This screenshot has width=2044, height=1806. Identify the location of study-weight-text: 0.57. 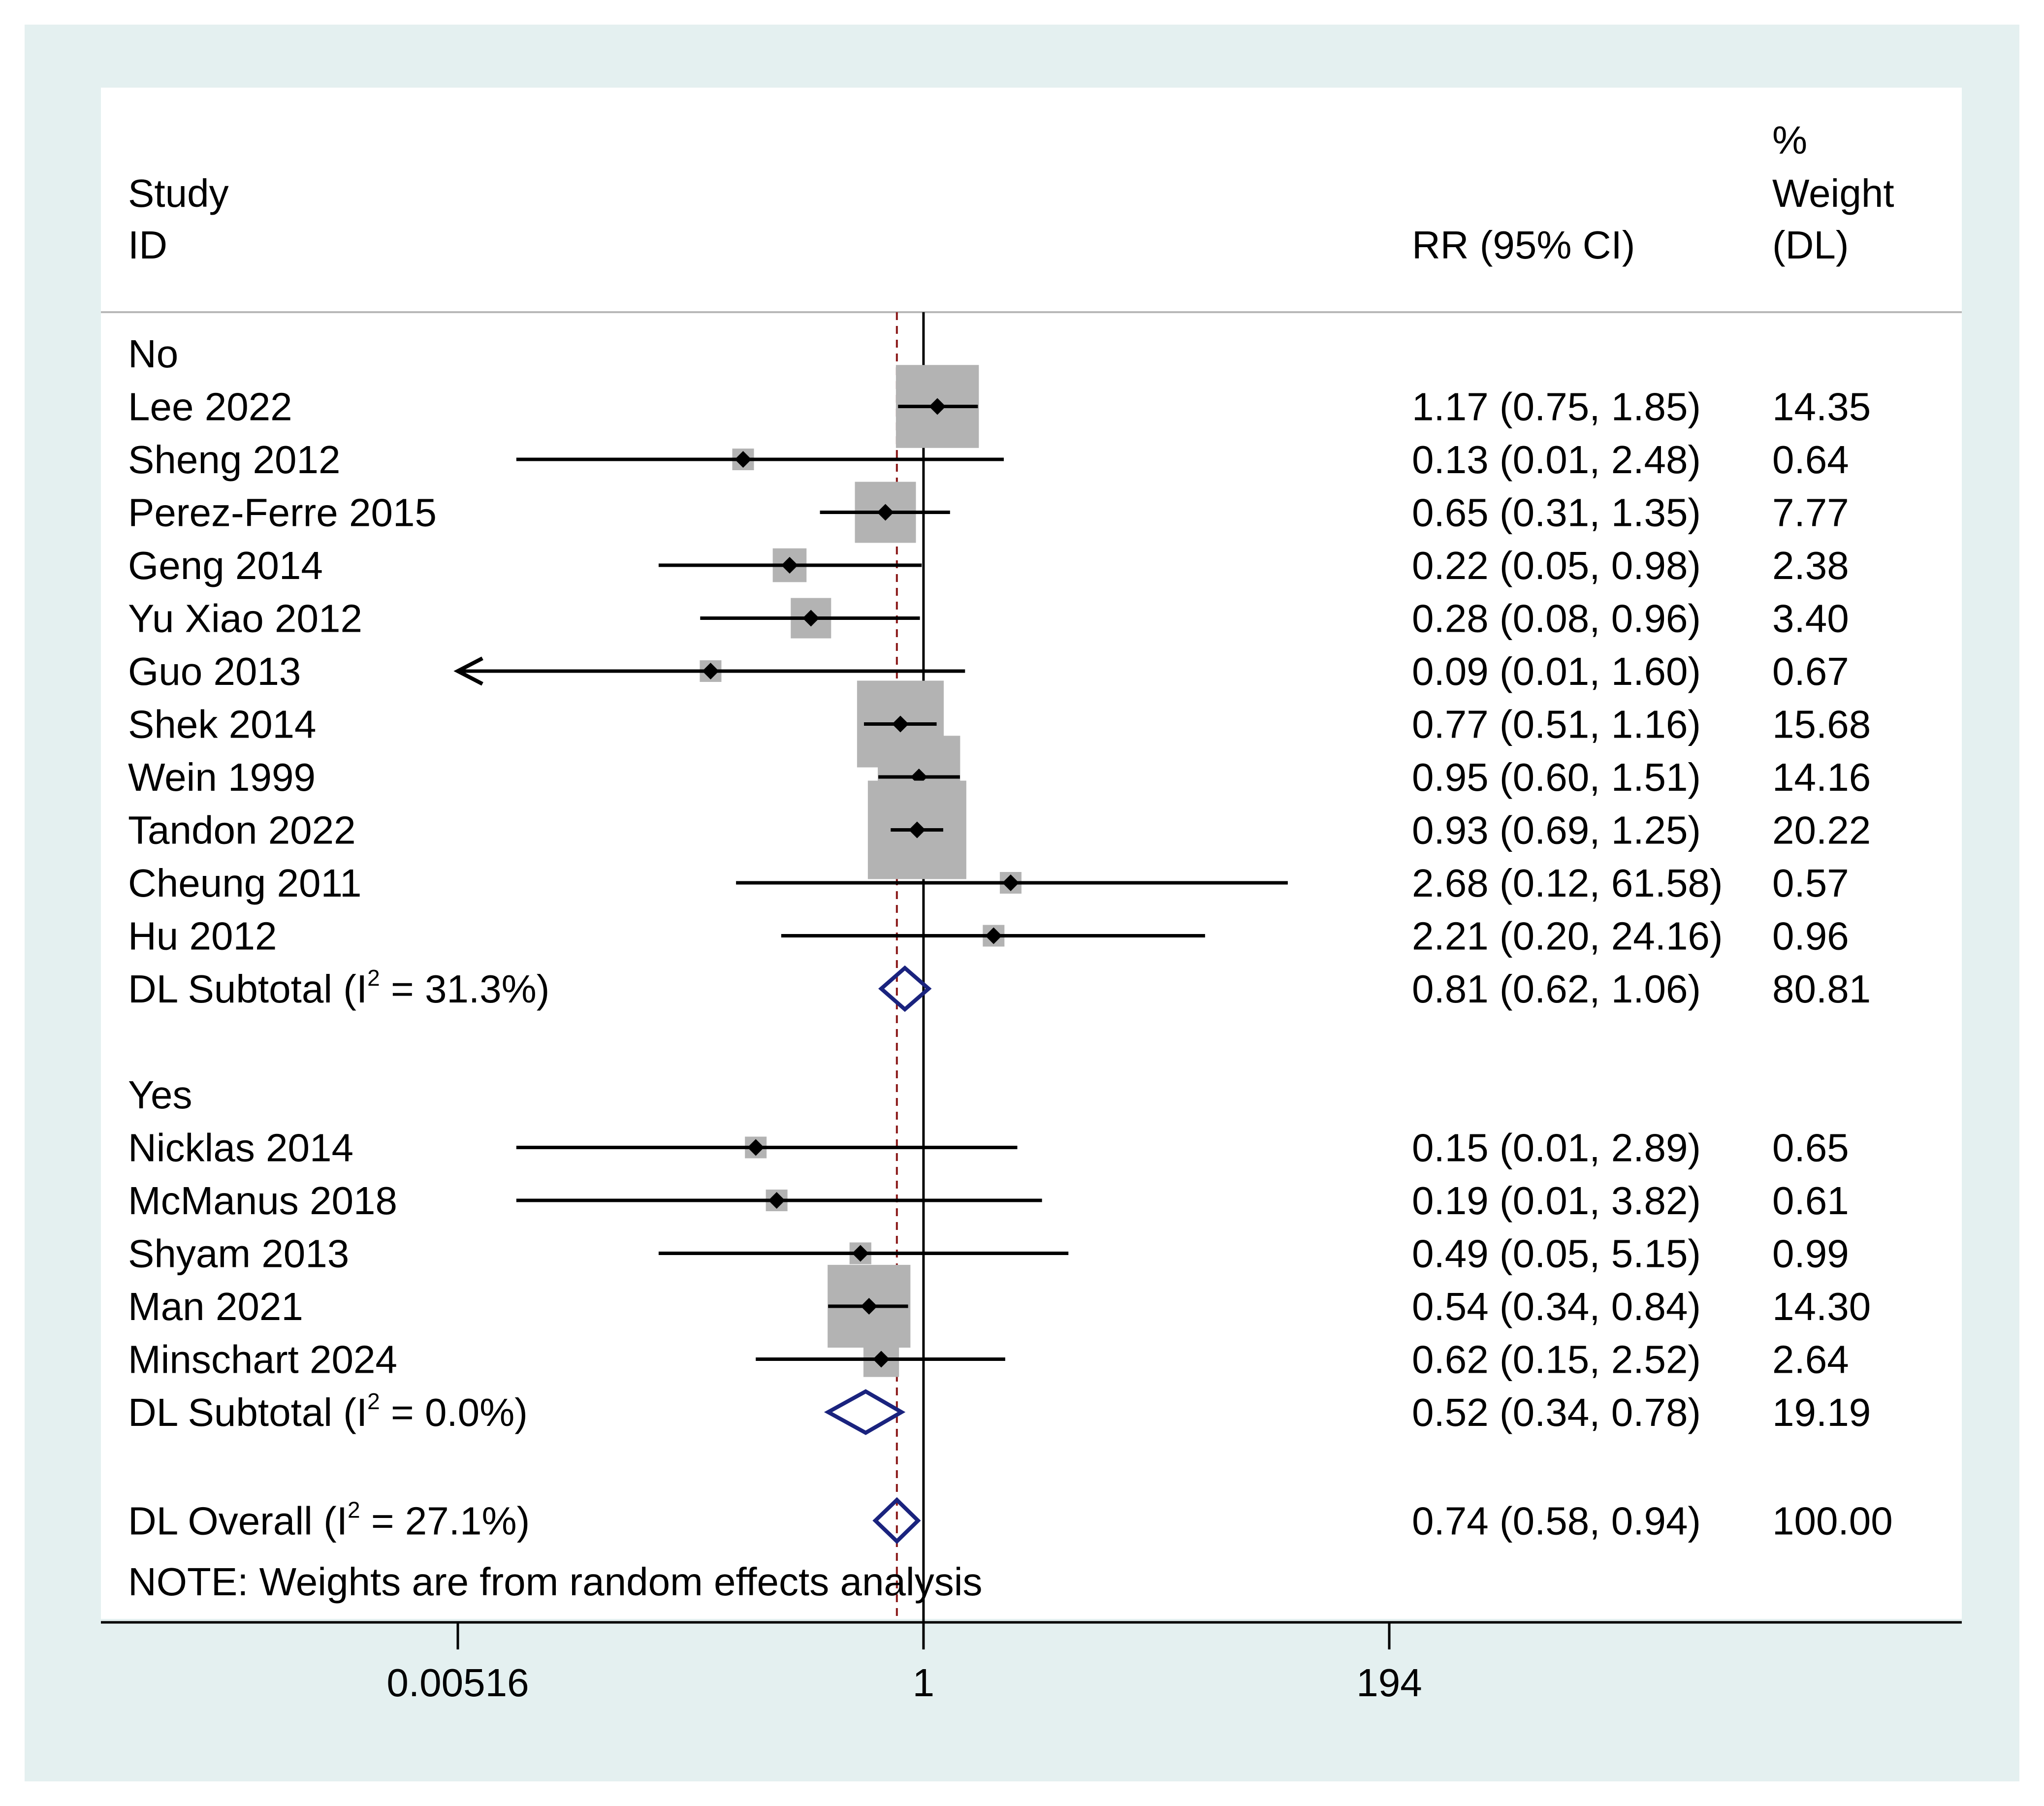
(1810, 883).